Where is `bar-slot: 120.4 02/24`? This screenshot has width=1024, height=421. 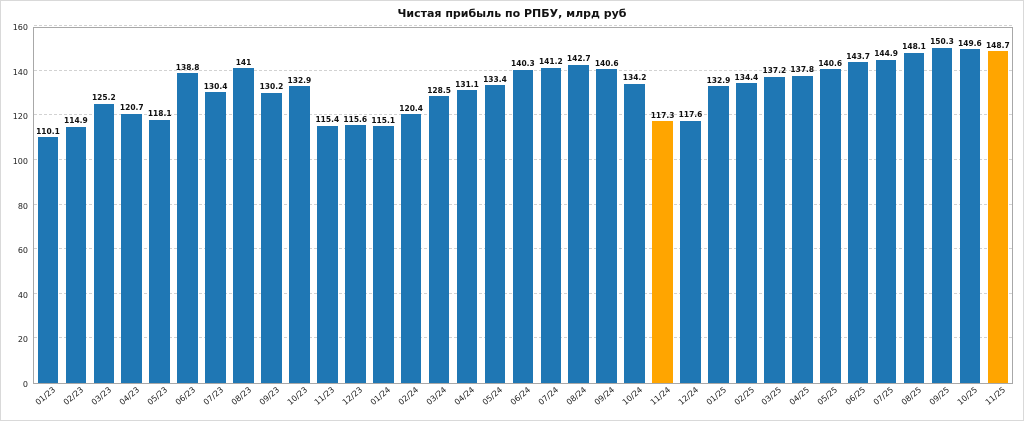 bar-slot: 120.4 02/24 is located at coordinates (411, 217).